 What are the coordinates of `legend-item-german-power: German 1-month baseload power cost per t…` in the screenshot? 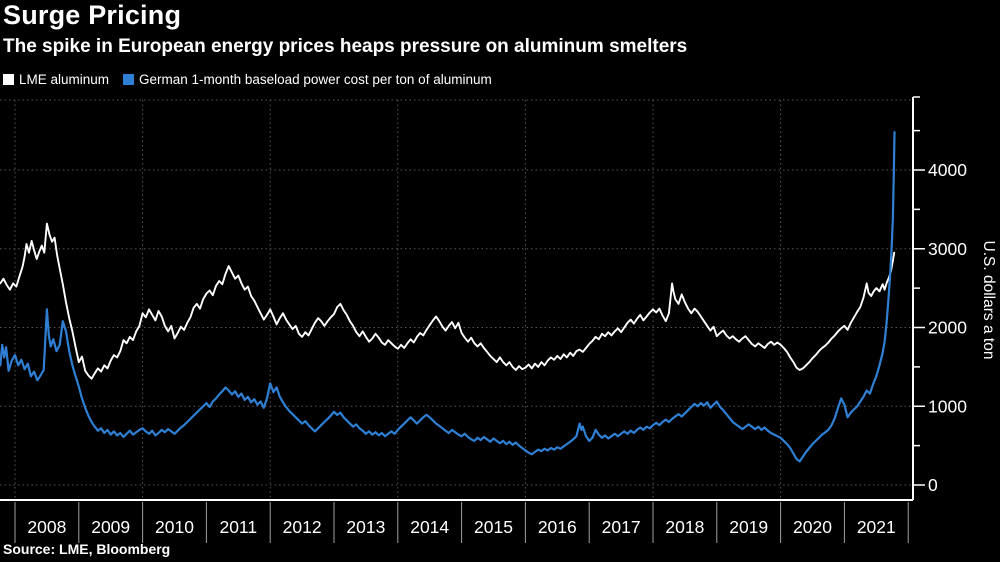 It's located at (307, 79).